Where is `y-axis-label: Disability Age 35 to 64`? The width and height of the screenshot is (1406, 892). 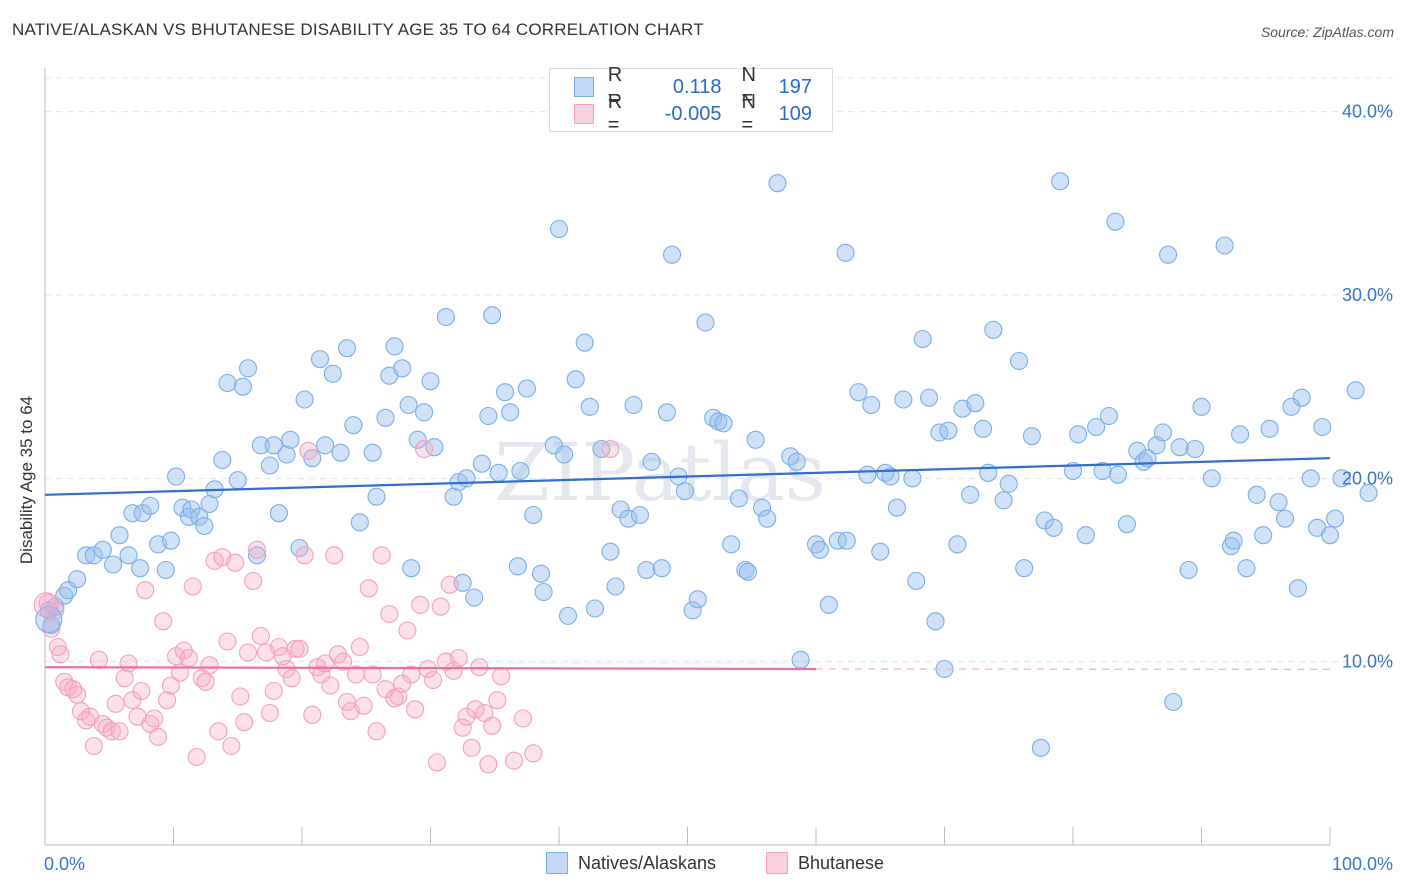
y-axis-label: Disability Age 35 to 64 is located at coordinates (26, 480).